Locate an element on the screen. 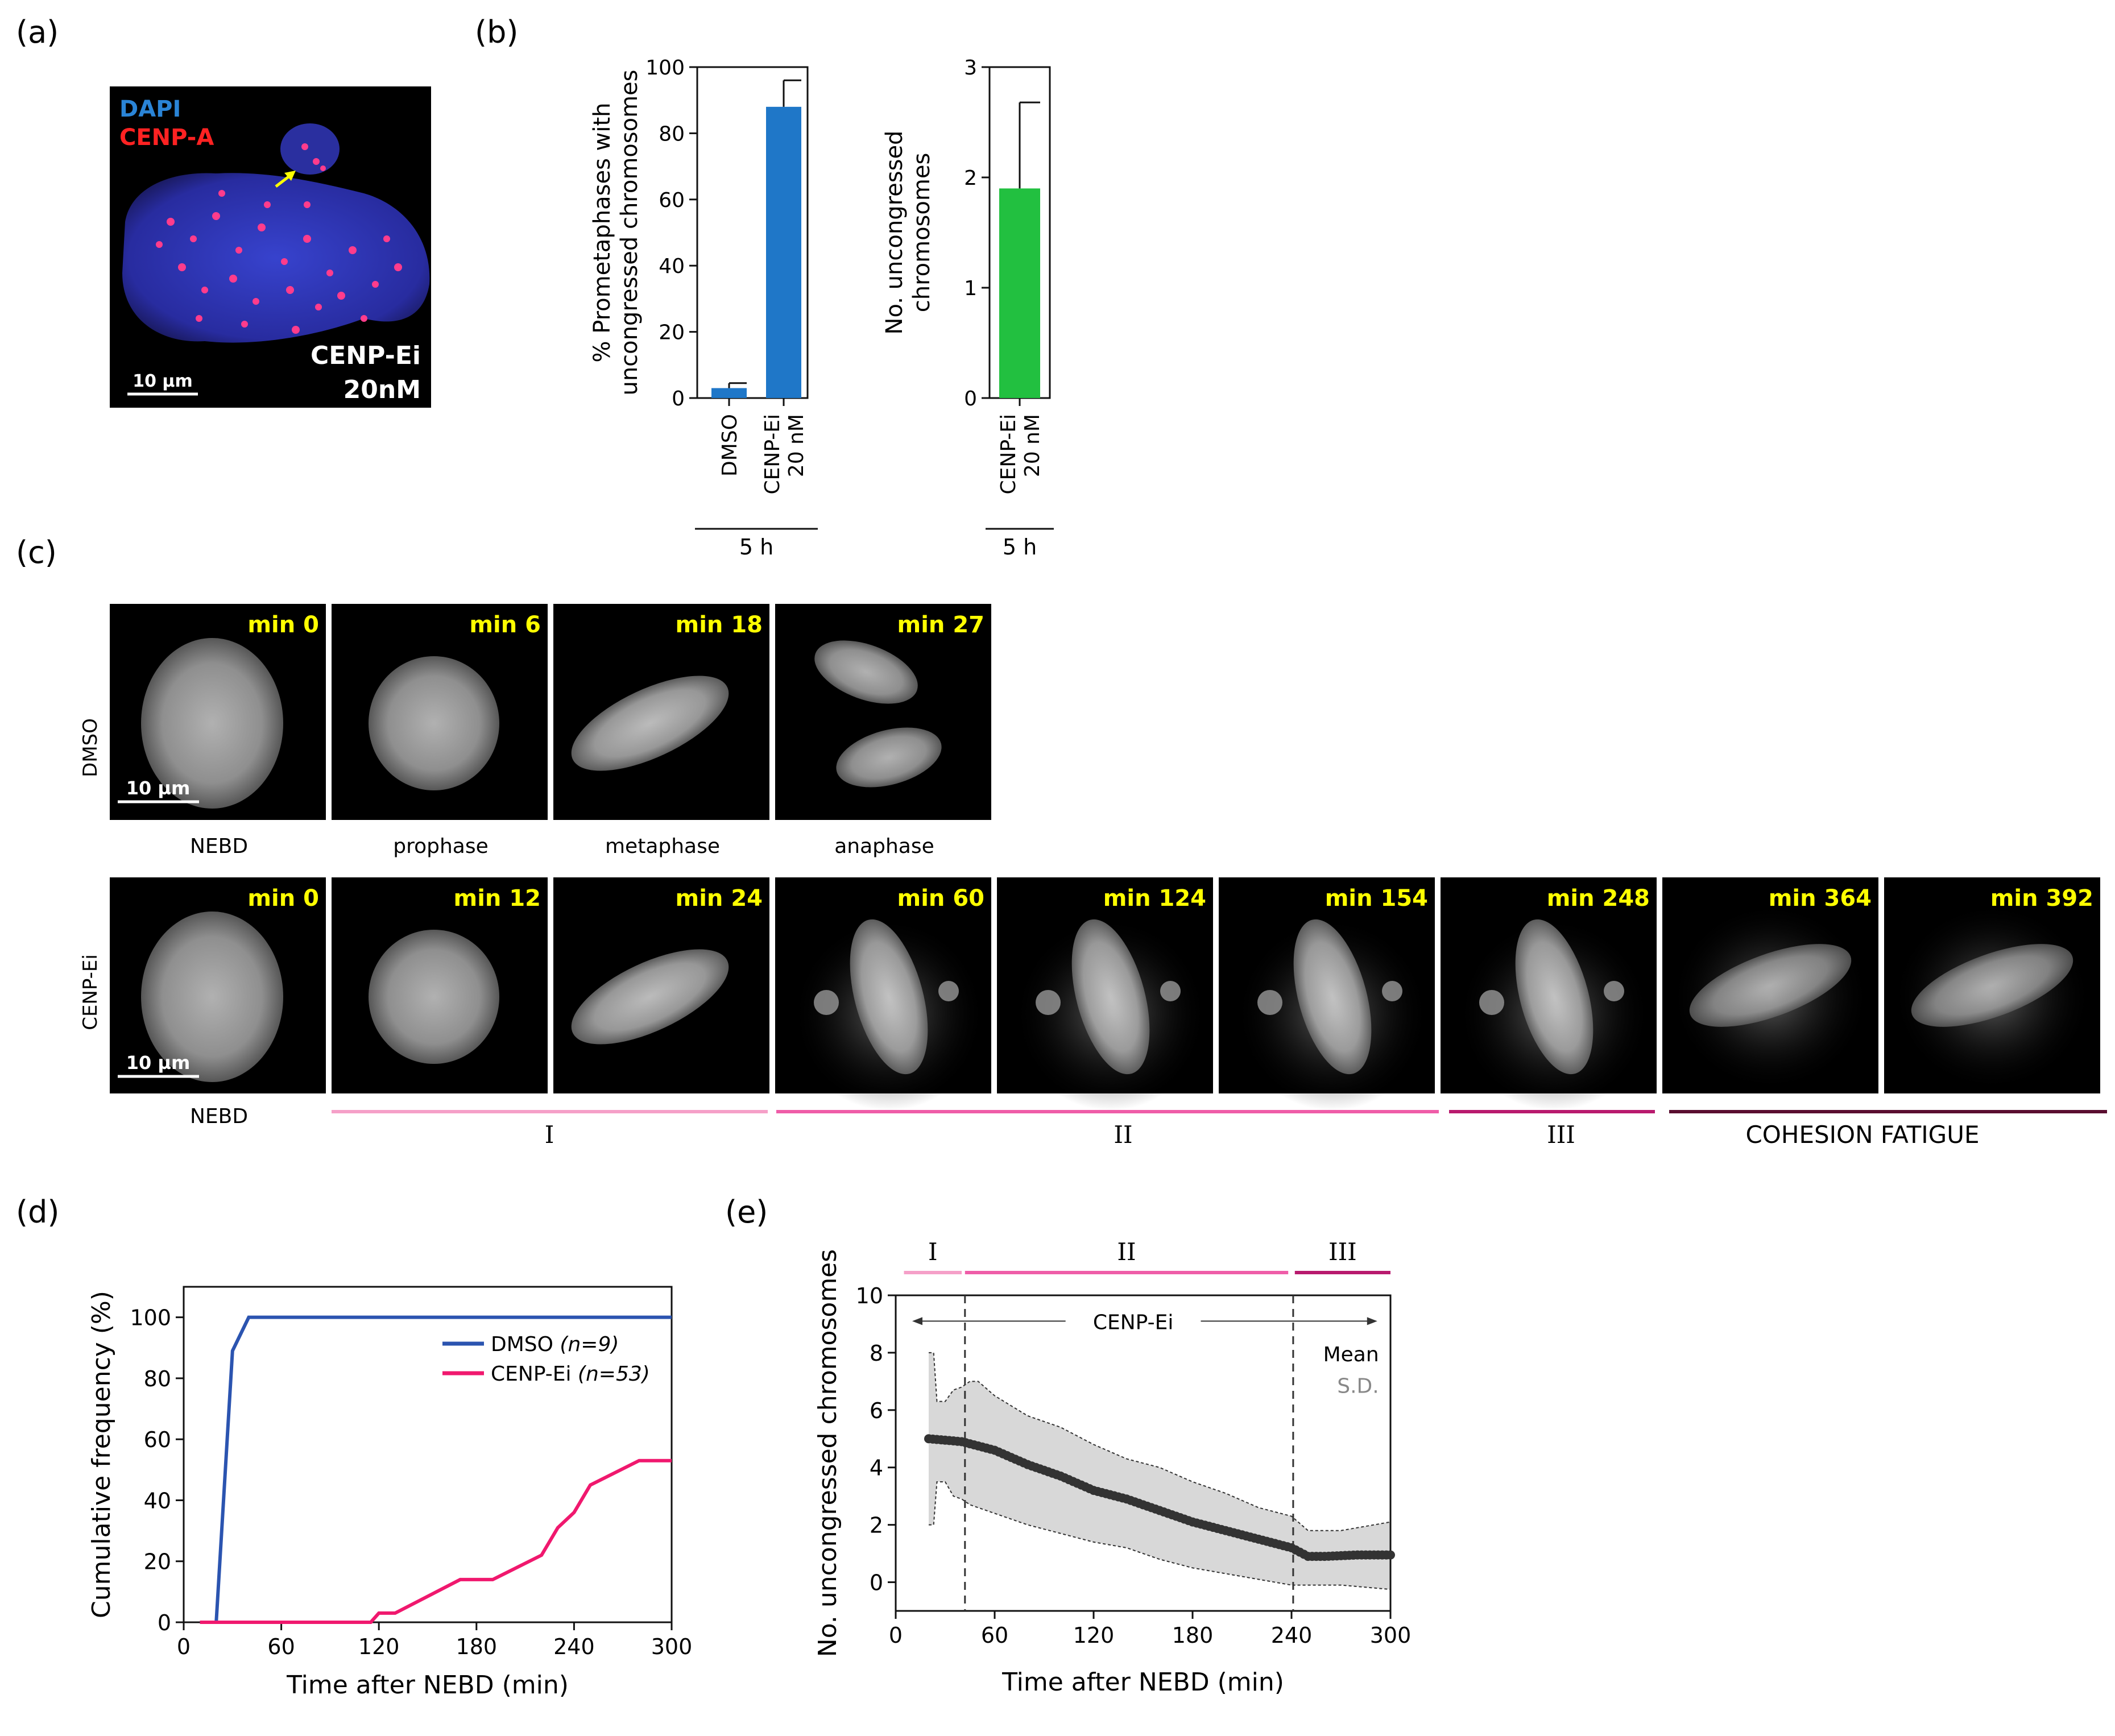  sd-band is located at coordinates (1159, 1471).